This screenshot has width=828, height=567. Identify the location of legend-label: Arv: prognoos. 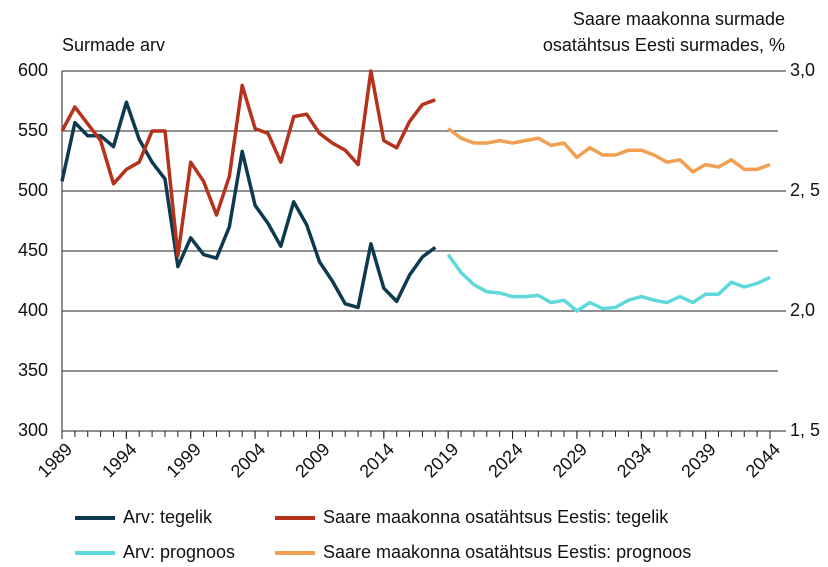
(179, 552).